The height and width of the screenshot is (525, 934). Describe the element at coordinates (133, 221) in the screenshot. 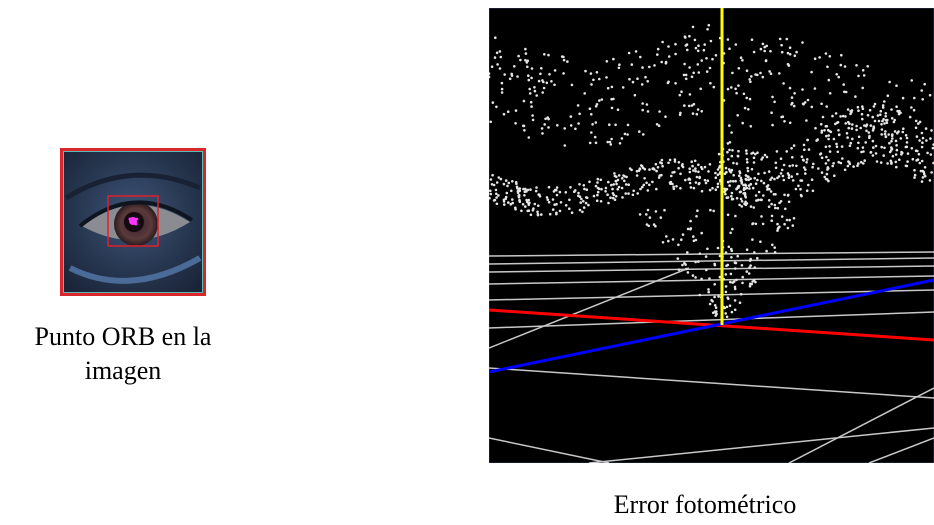

I see `roi-box` at that location.